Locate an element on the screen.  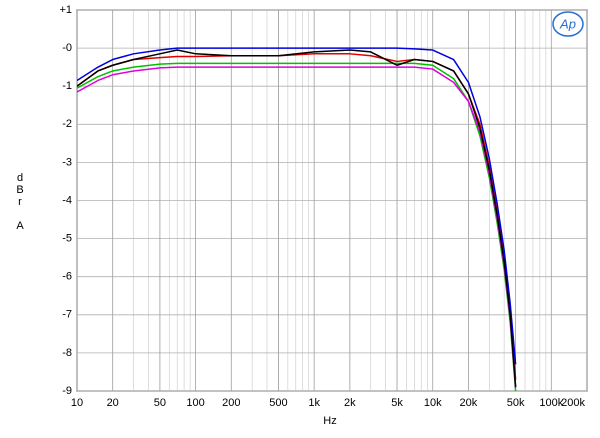
y-tick-label: -5 is located at coordinates (67, 239).